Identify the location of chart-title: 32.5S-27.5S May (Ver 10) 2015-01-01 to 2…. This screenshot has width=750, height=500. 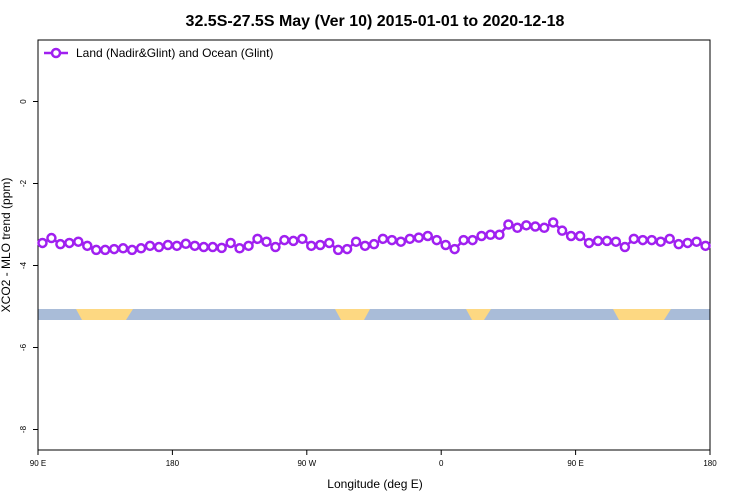
(375, 21).